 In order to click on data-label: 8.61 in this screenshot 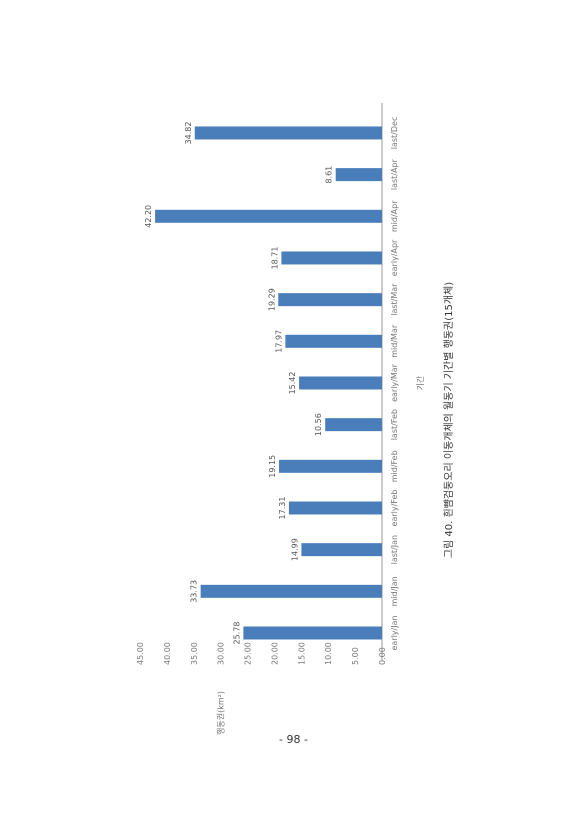, I will do `click(329, 175)`.